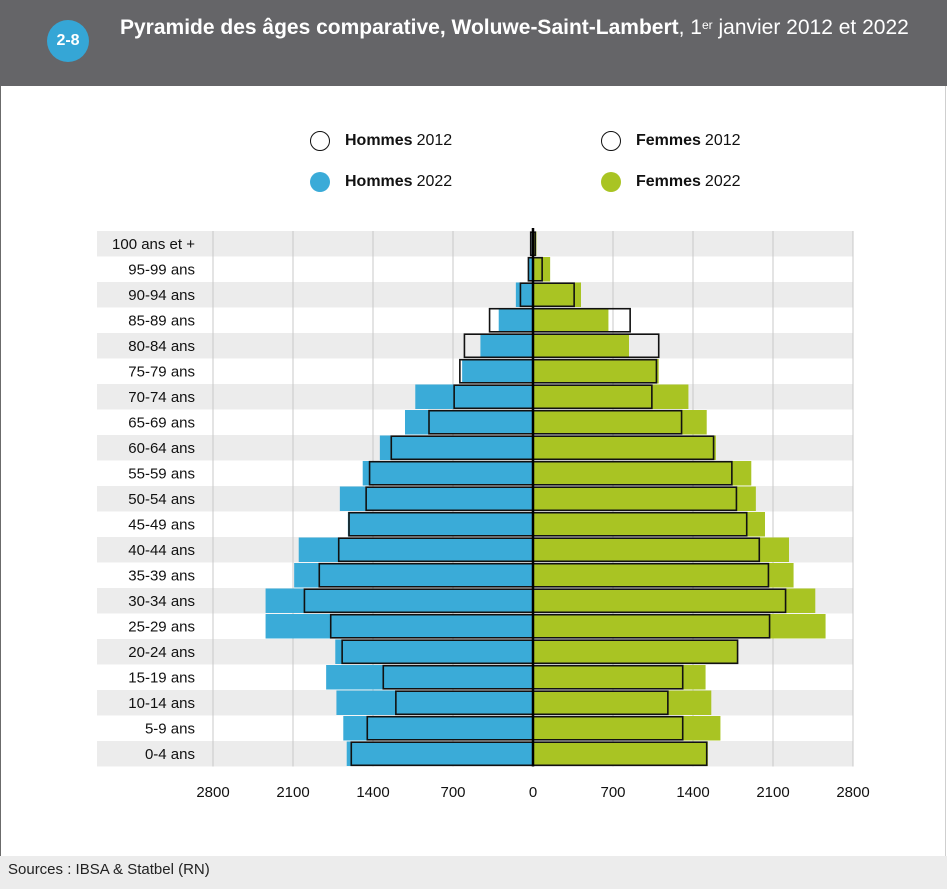  Describe the element at coordinates (170, 728) in the screenshot. I see `age-group-label: 5-9 ans` at that location.